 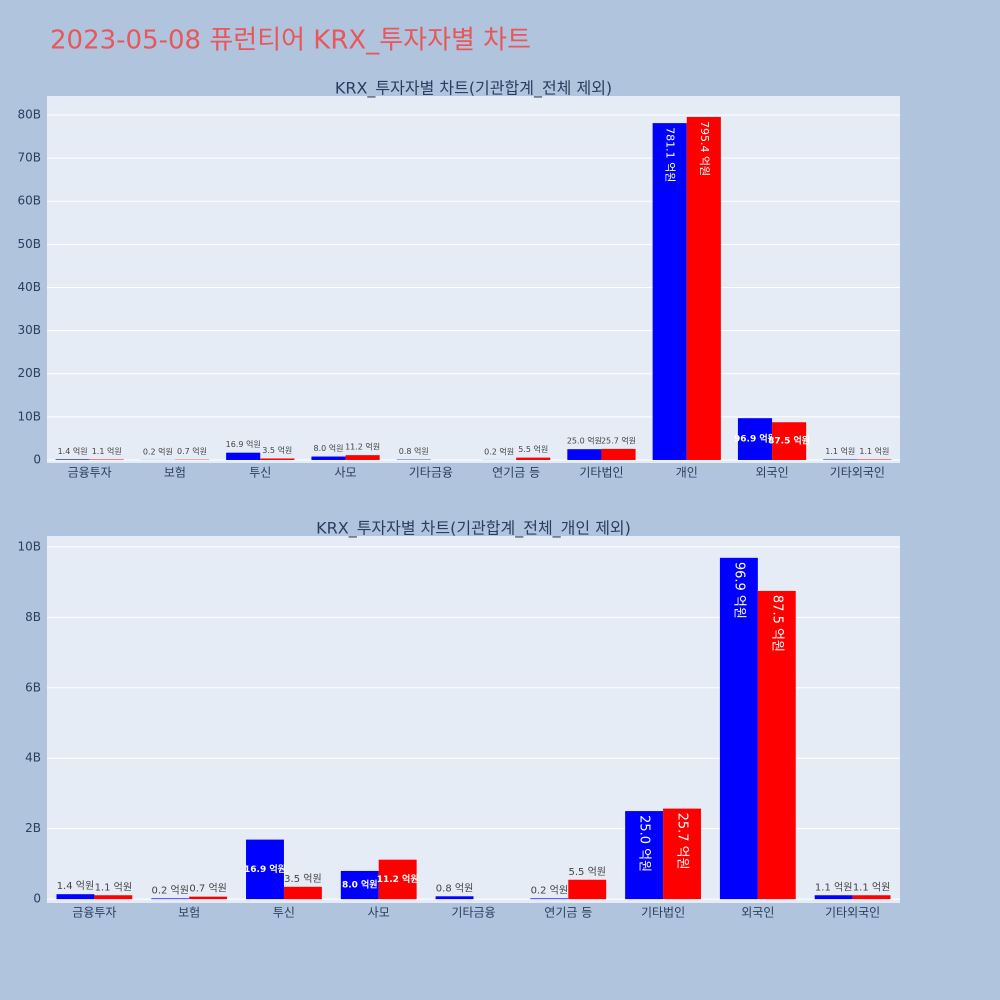 I want to click on y-tick-label: 40B, so click(x=29, y=287).